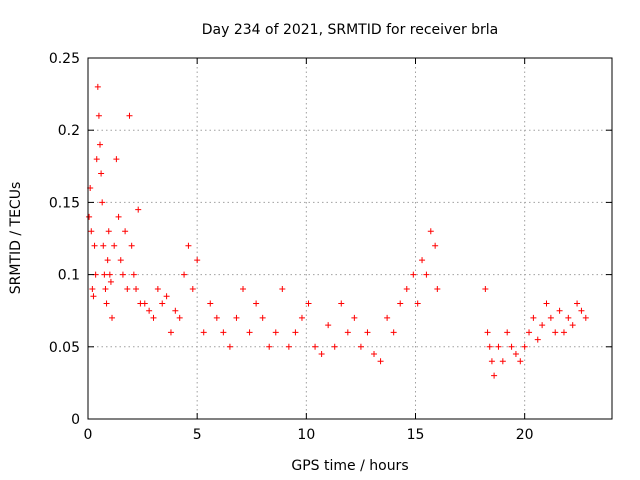 Image resolution: width=640 pixels, height=480 pixels. I want to click on y-tick-label: 0.15, so click(64, 203).